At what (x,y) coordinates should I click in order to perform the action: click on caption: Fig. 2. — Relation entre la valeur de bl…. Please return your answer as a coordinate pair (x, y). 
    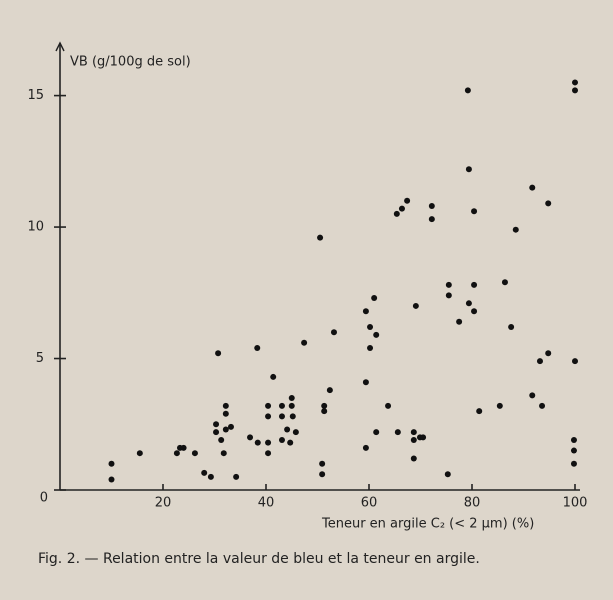
    Looking at the image, I should click on (259, 559).